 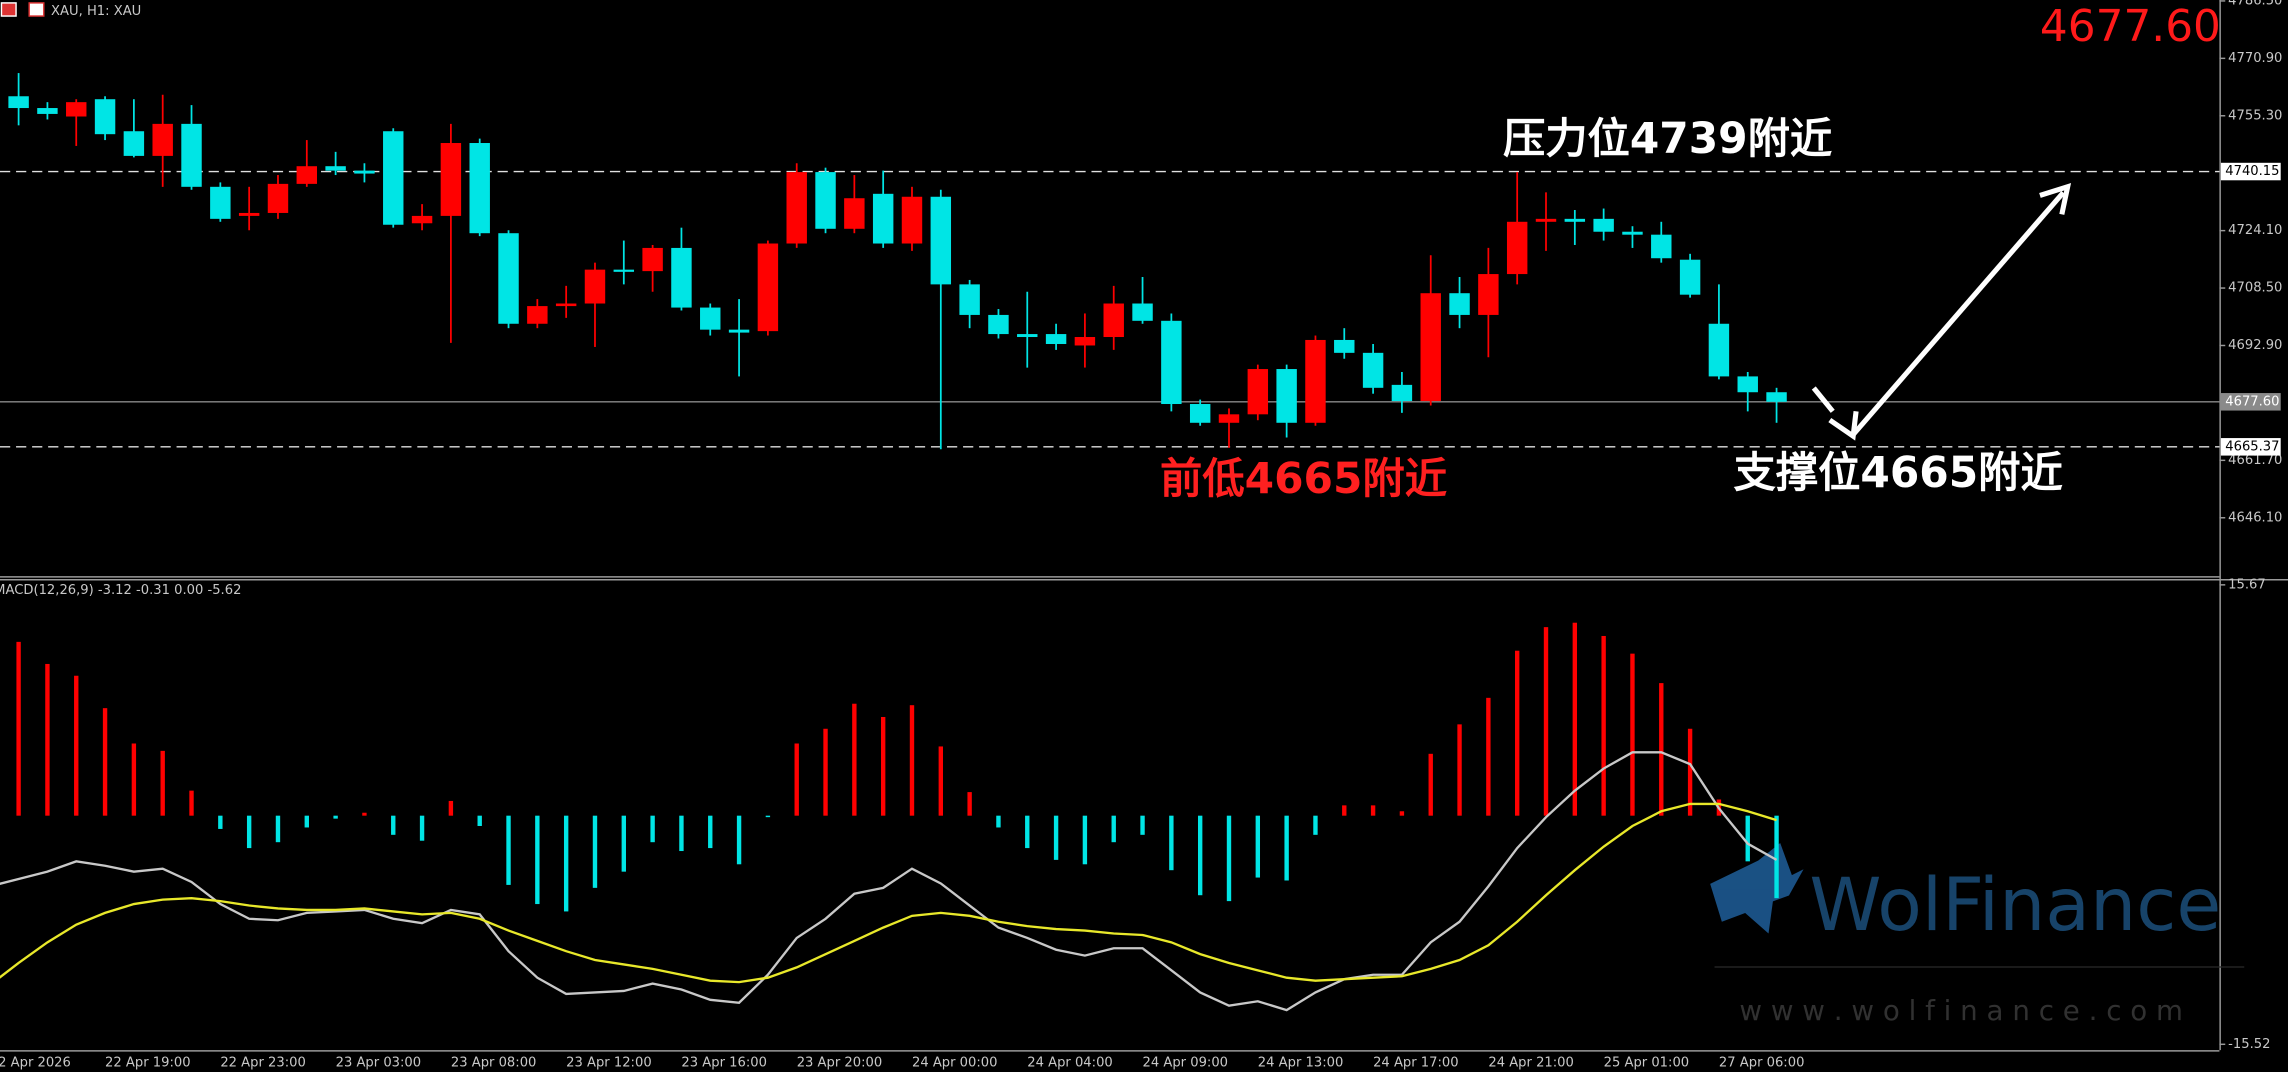 I want to click on symbol-icon, so click(x=36, y=9).